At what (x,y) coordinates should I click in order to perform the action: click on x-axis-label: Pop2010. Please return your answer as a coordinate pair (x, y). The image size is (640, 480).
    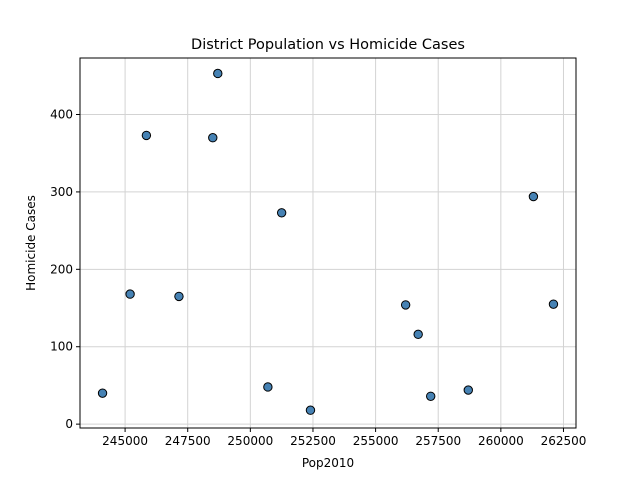
    Looking at the image, I should click on (328, 463).